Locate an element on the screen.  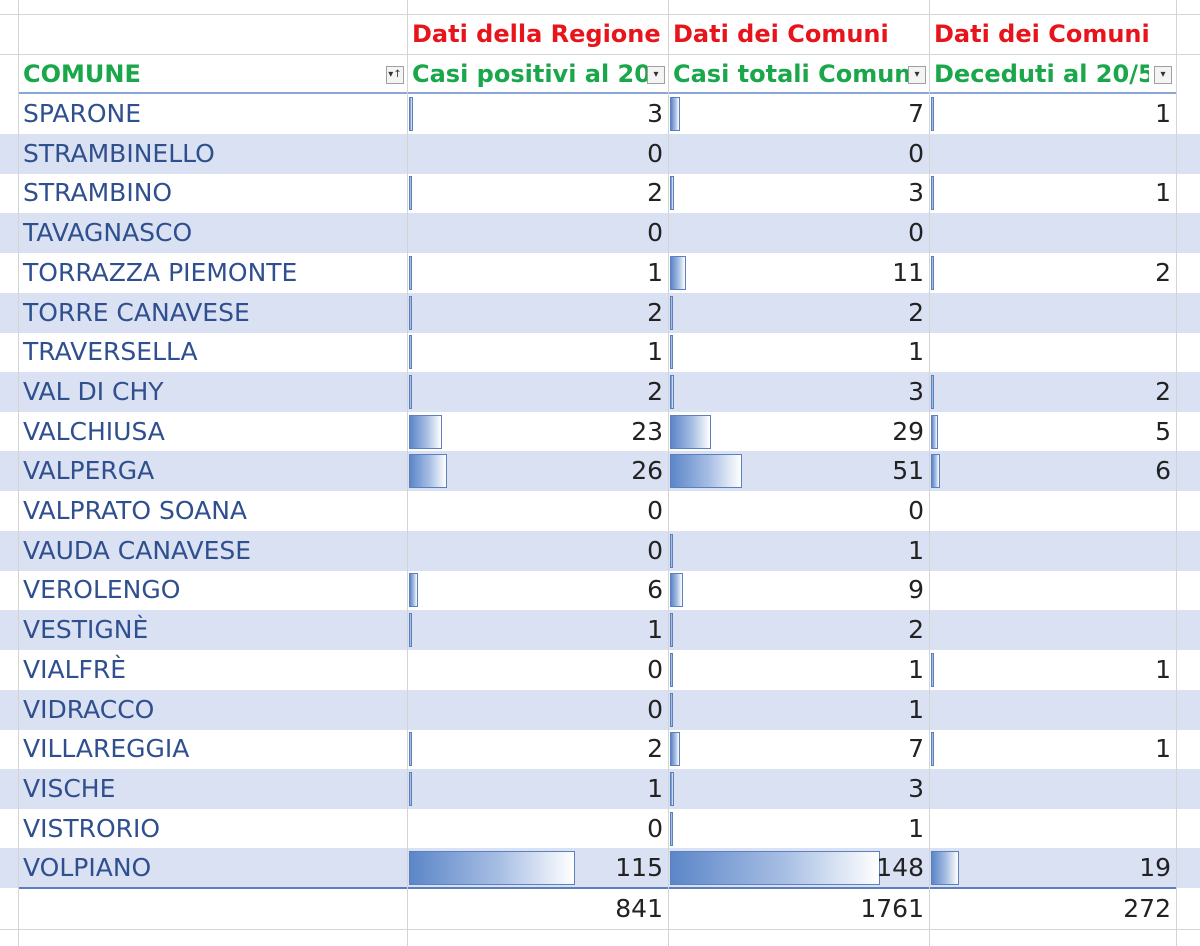
cell-deceduti: 5 is located at coordinates (1163, 431).